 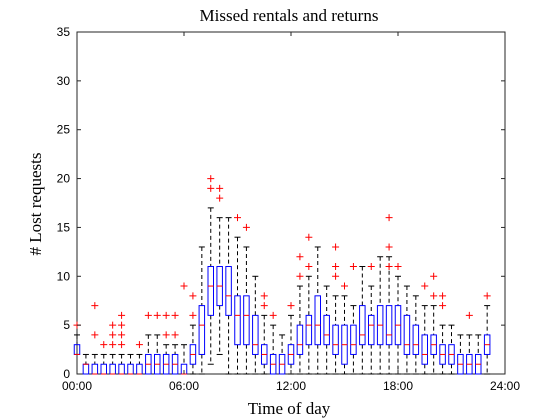 I want to click on y-axis-label: # Lost requests, so click(x=35, y=204).